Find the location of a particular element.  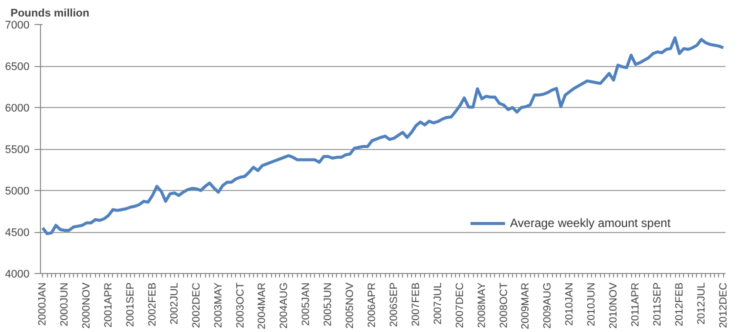

x-tick-label: 2003MAY is located at coordinates (218, 305).